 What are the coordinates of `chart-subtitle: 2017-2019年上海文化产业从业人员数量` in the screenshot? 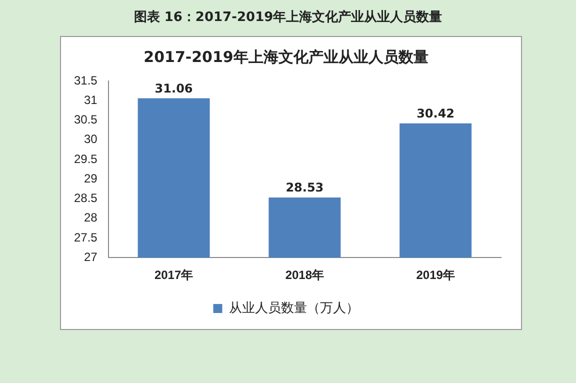 It's located at (286, 57).